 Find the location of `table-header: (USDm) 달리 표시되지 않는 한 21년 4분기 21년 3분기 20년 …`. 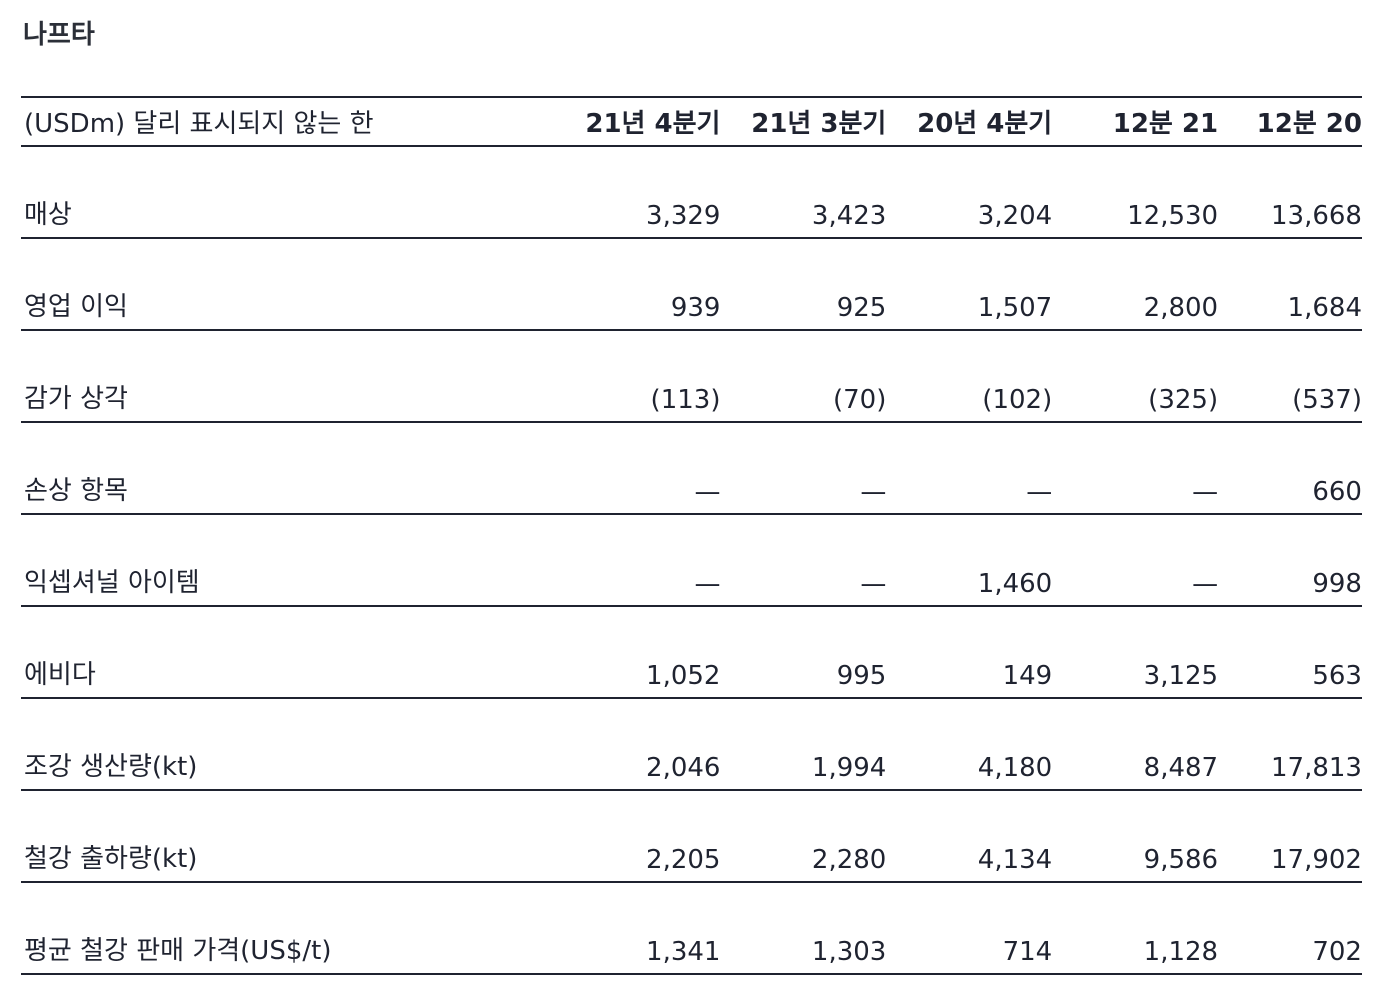

table-header: (USDm) 달리 표시되지 않는 한 21년 4분기 21년 3분기 20년 … is located at coordinates (691, 121).